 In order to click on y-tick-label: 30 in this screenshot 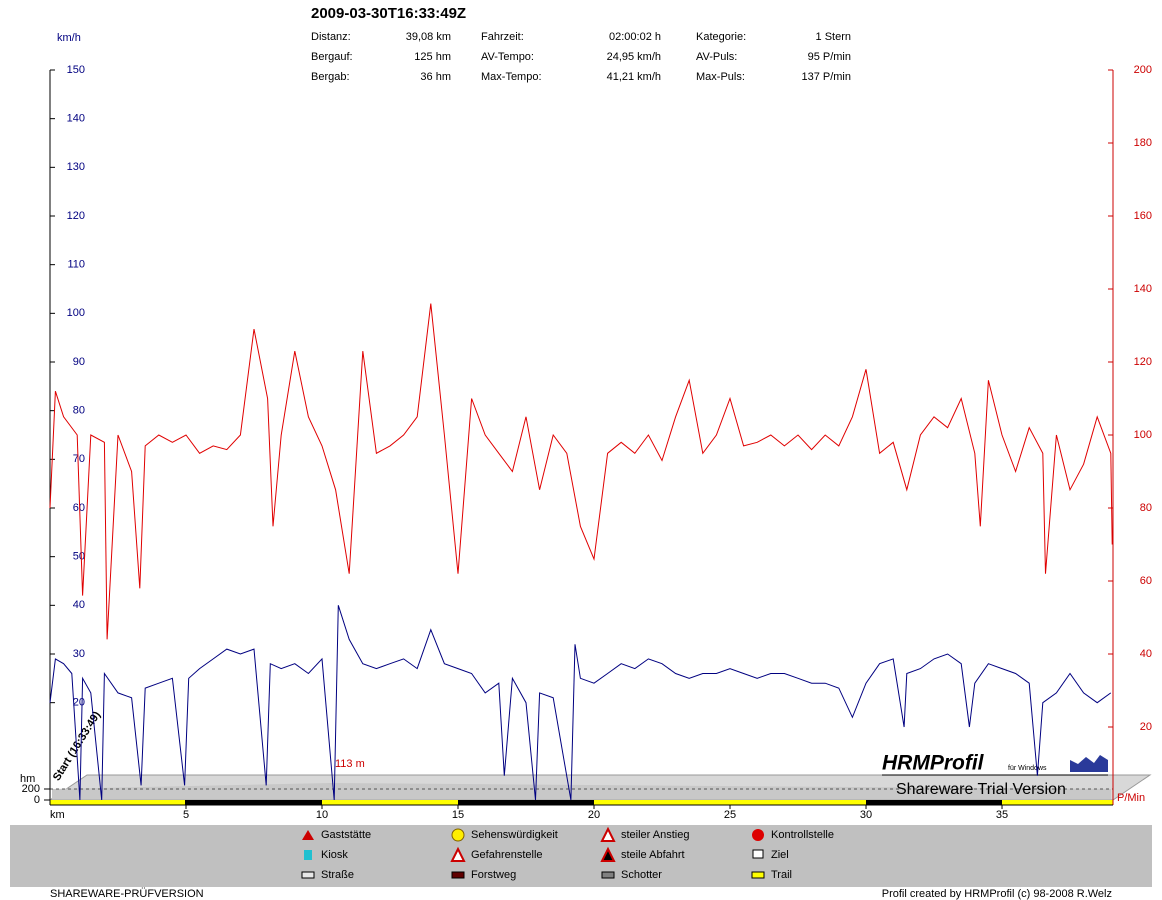, I will do `click(79, 654)`.